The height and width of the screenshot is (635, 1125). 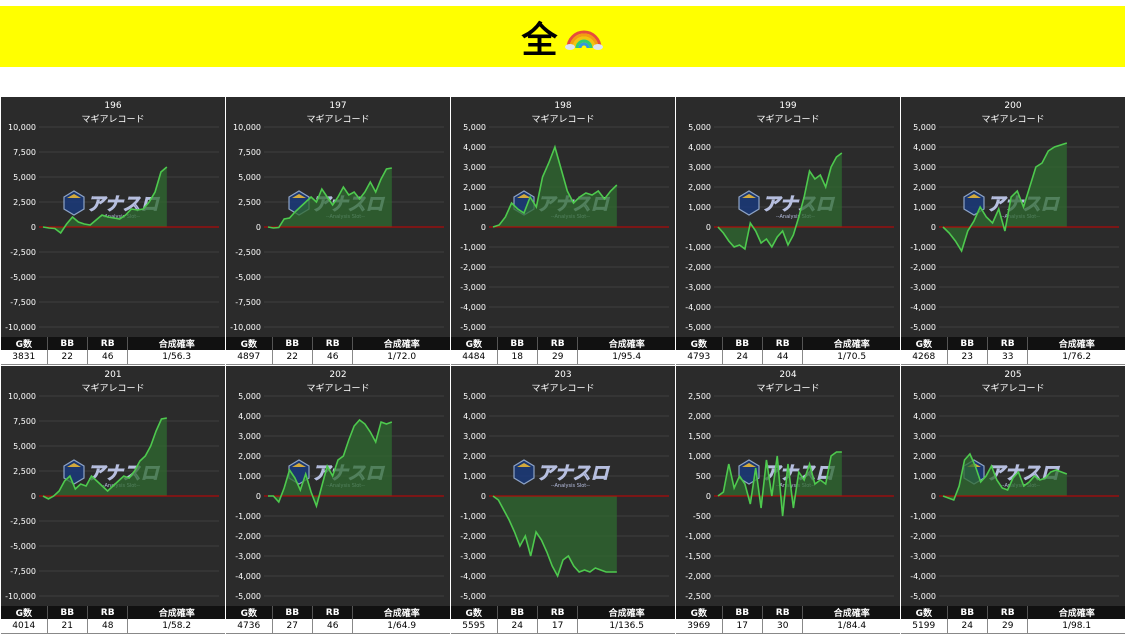 I want to click on stats-table: G数 BB RB 合成確率 5595 24 17 1/136.5, so click(x=563, y=620).